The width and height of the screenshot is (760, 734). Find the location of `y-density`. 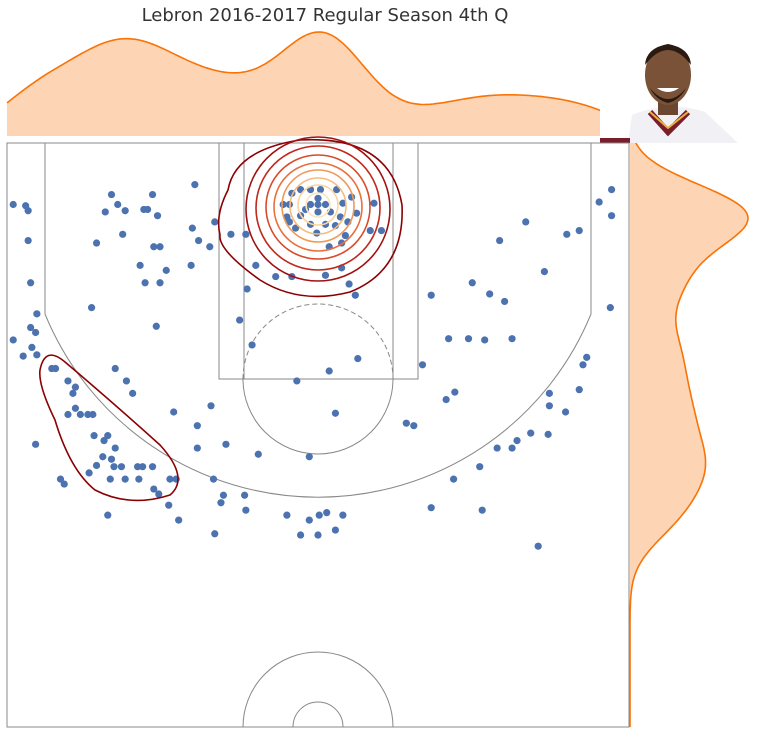

y-density is located at coordinates (689, 434).